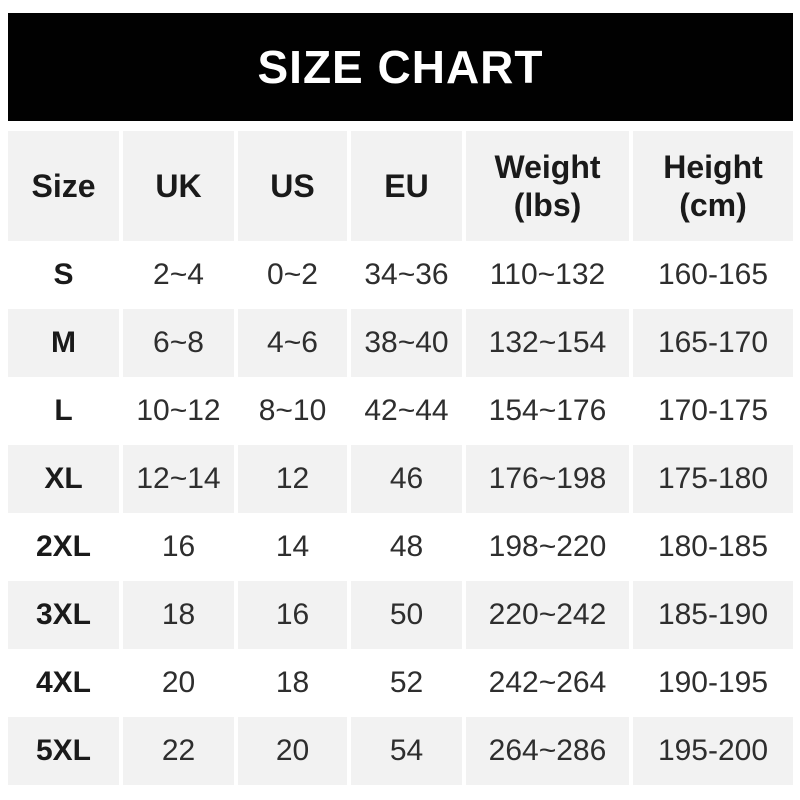 Image resolution: width=800 pixels, height=800 pixels. I want to click on column-header-us: US, so click(292, 186).